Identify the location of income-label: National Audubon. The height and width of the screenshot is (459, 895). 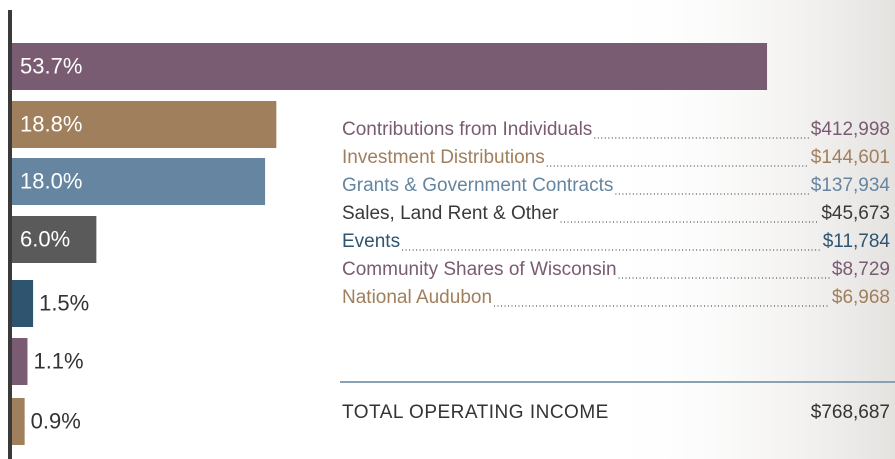
(417, 297).